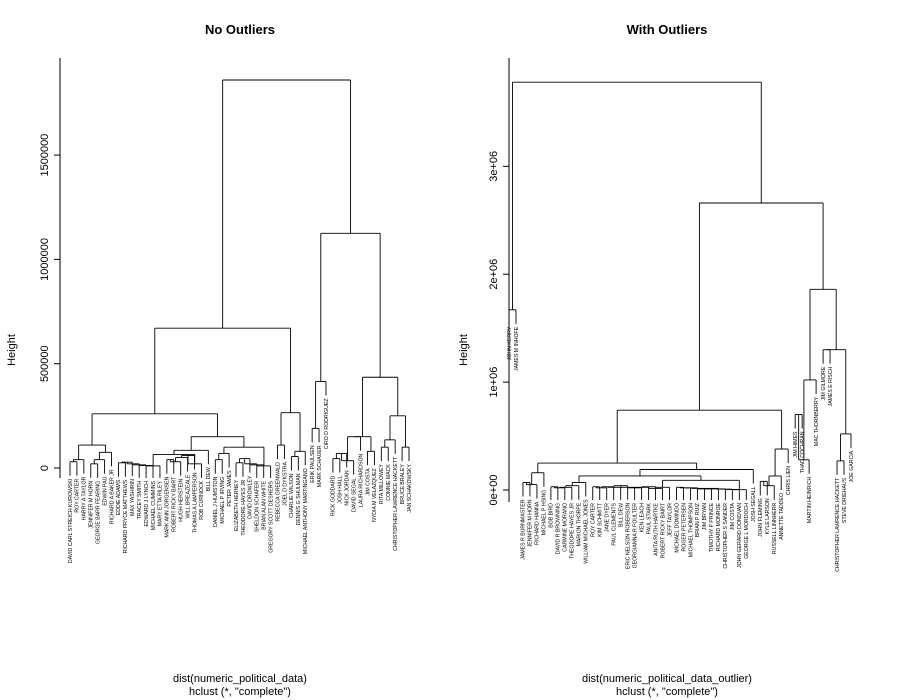  I want to click on leaf-label: JOSH SEGALL, so click(754, 504).